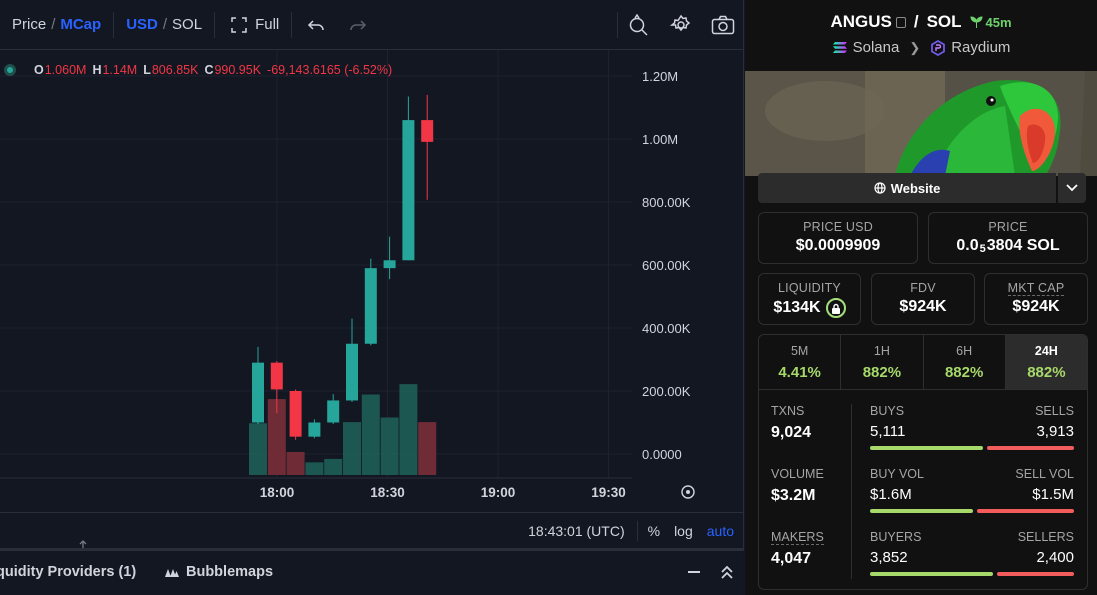 Image resolution: width=1097 pixels, height=595 pixels. What do you see at coordinates (147, 70) in the screenshot?
I see `low-label: L` at bounding box center [147, 70].